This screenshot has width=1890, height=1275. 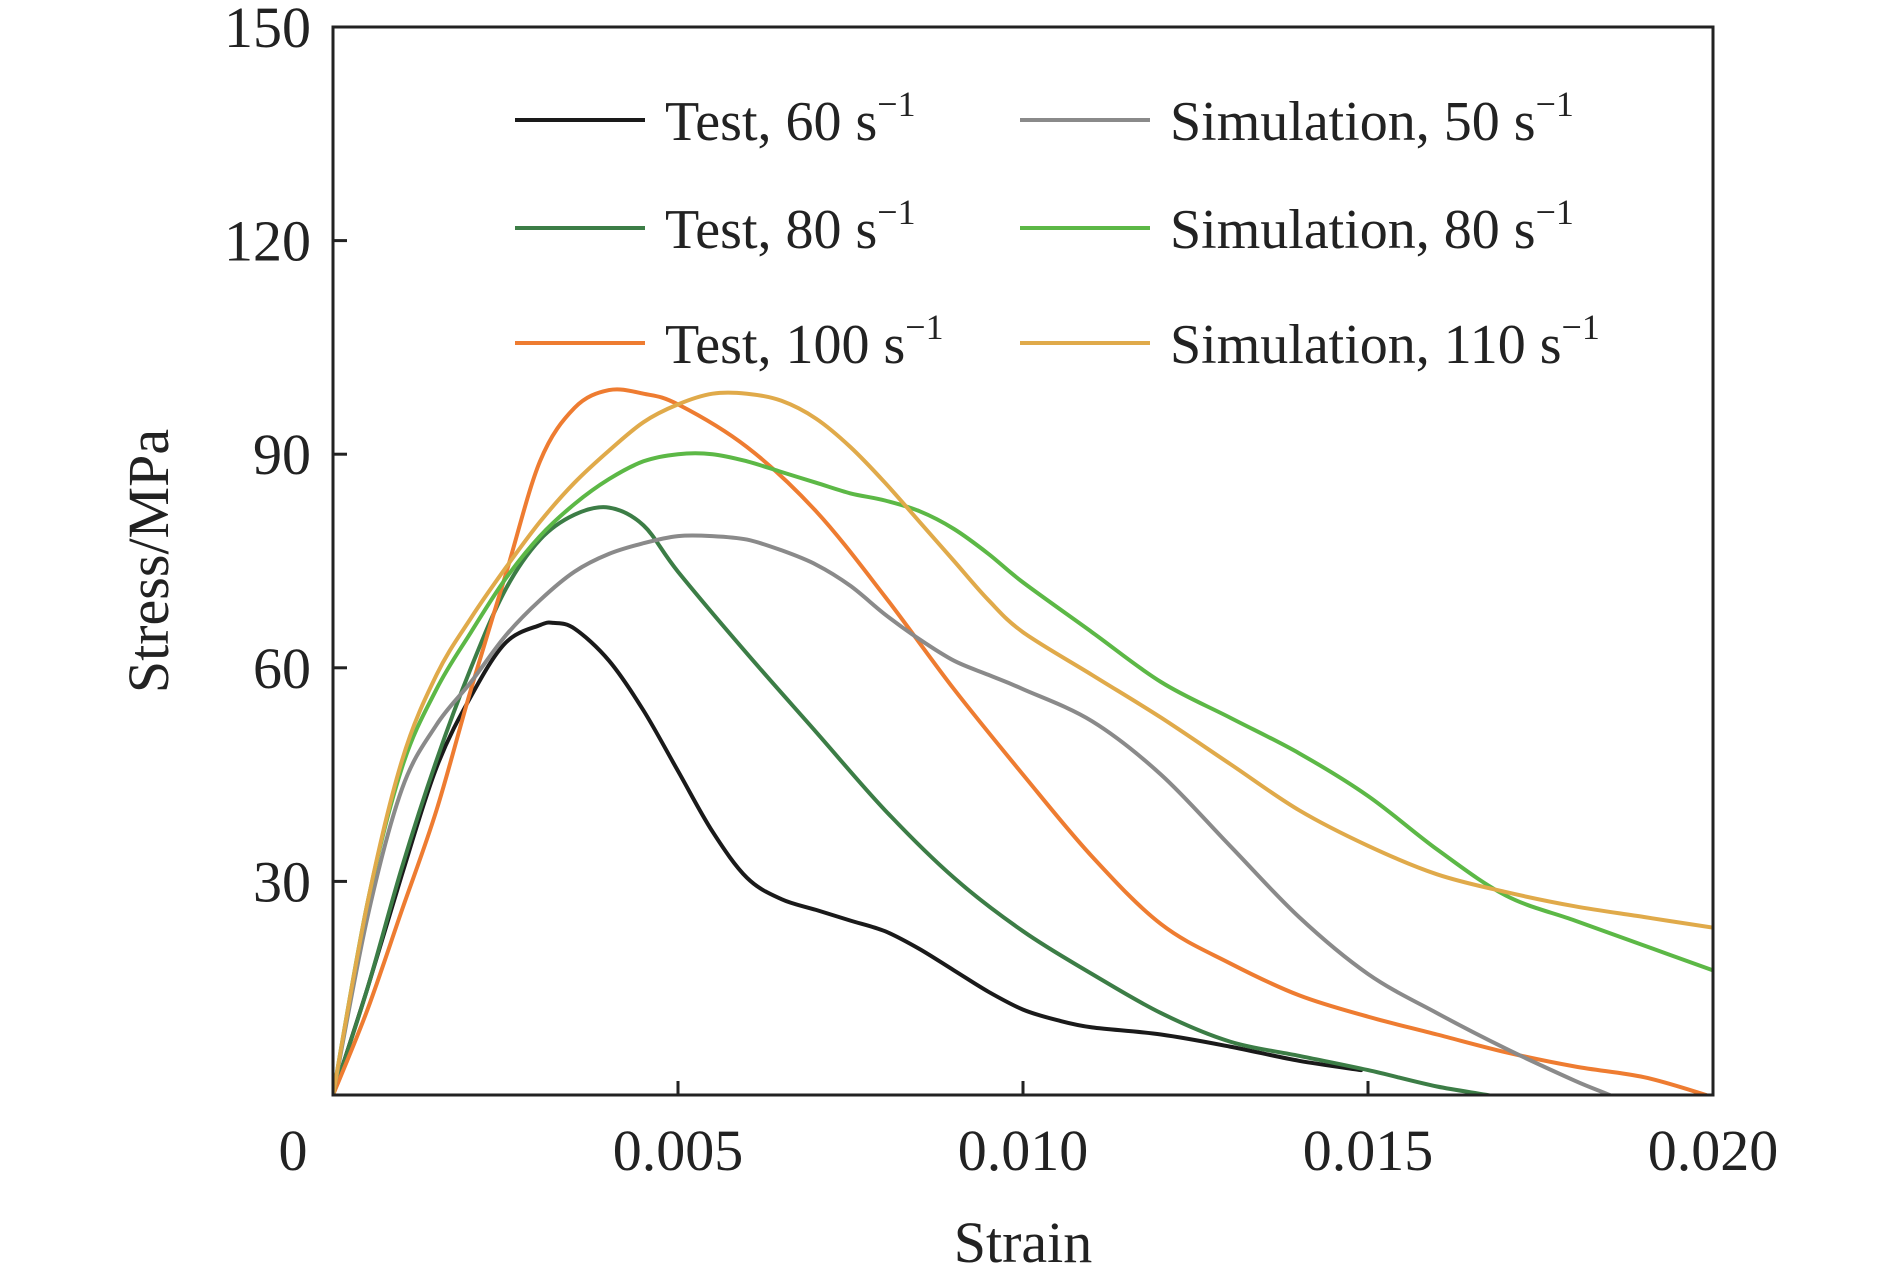 I want to click on x-tick-label: 0.005, so click(x=678, y=1150).